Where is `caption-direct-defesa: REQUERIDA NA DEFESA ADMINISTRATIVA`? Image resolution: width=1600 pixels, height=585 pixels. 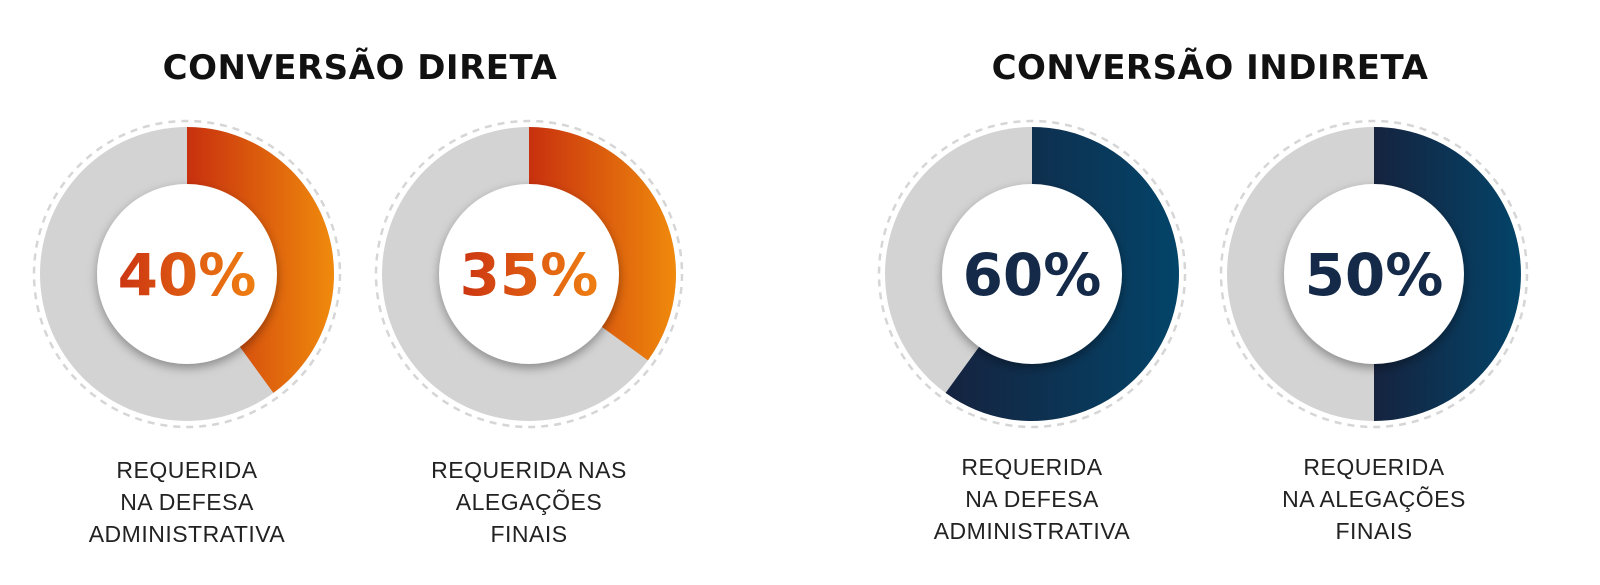
caption-direct-defesa: REQUERIDA NA DEFESA ADMINISTRATIVA is located at coordinates (187, 502).